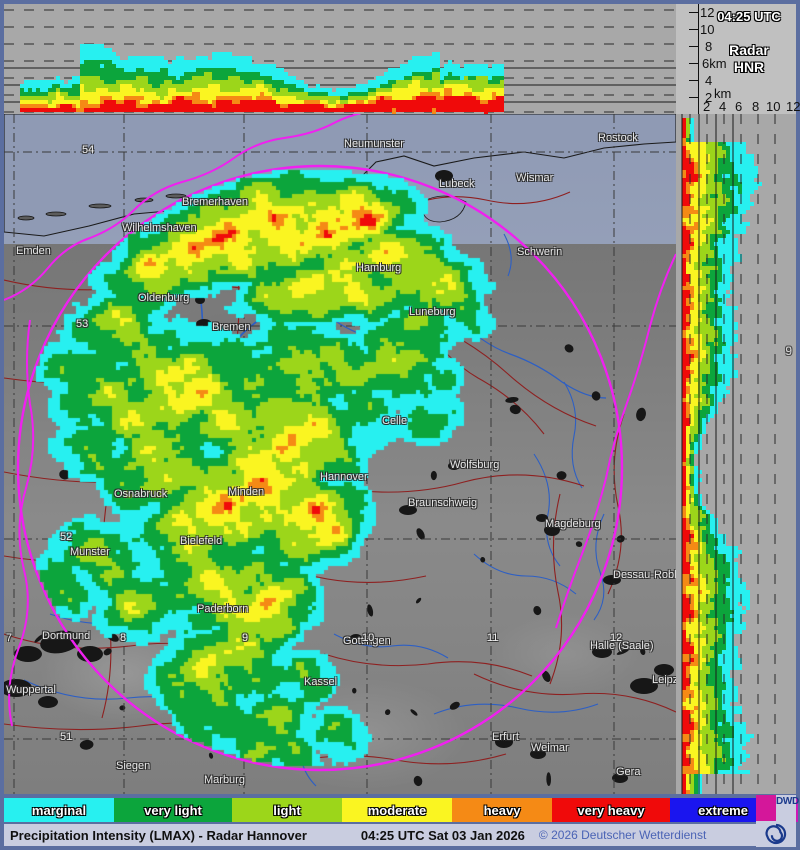 The height and width of the screenshot is (850, 800). Describe the element at coordinates (493, 638) in the screenshot. I see `longitude-label: 11` at that location.